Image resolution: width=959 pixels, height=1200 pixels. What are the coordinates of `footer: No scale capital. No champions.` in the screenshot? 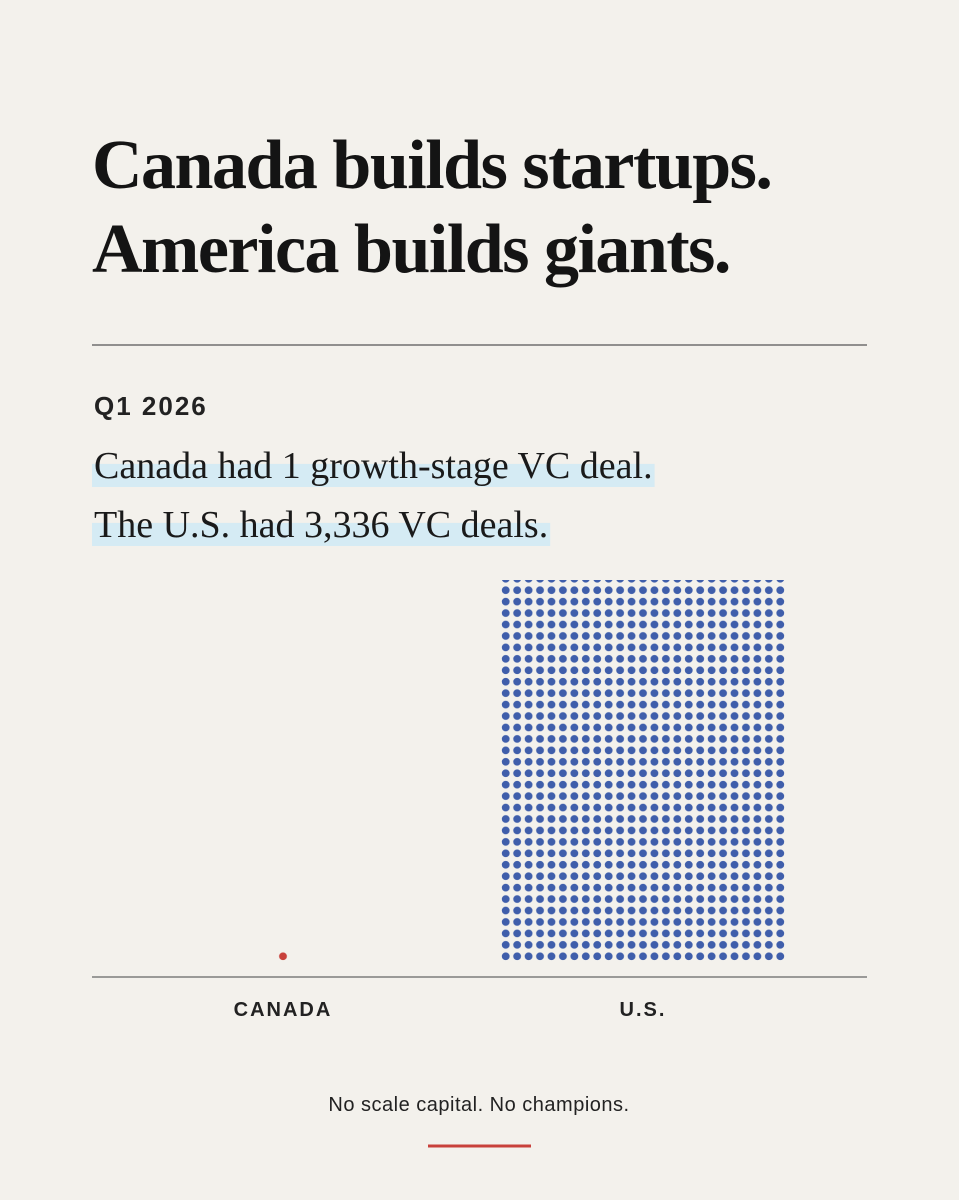 It's located at (478, 1105).